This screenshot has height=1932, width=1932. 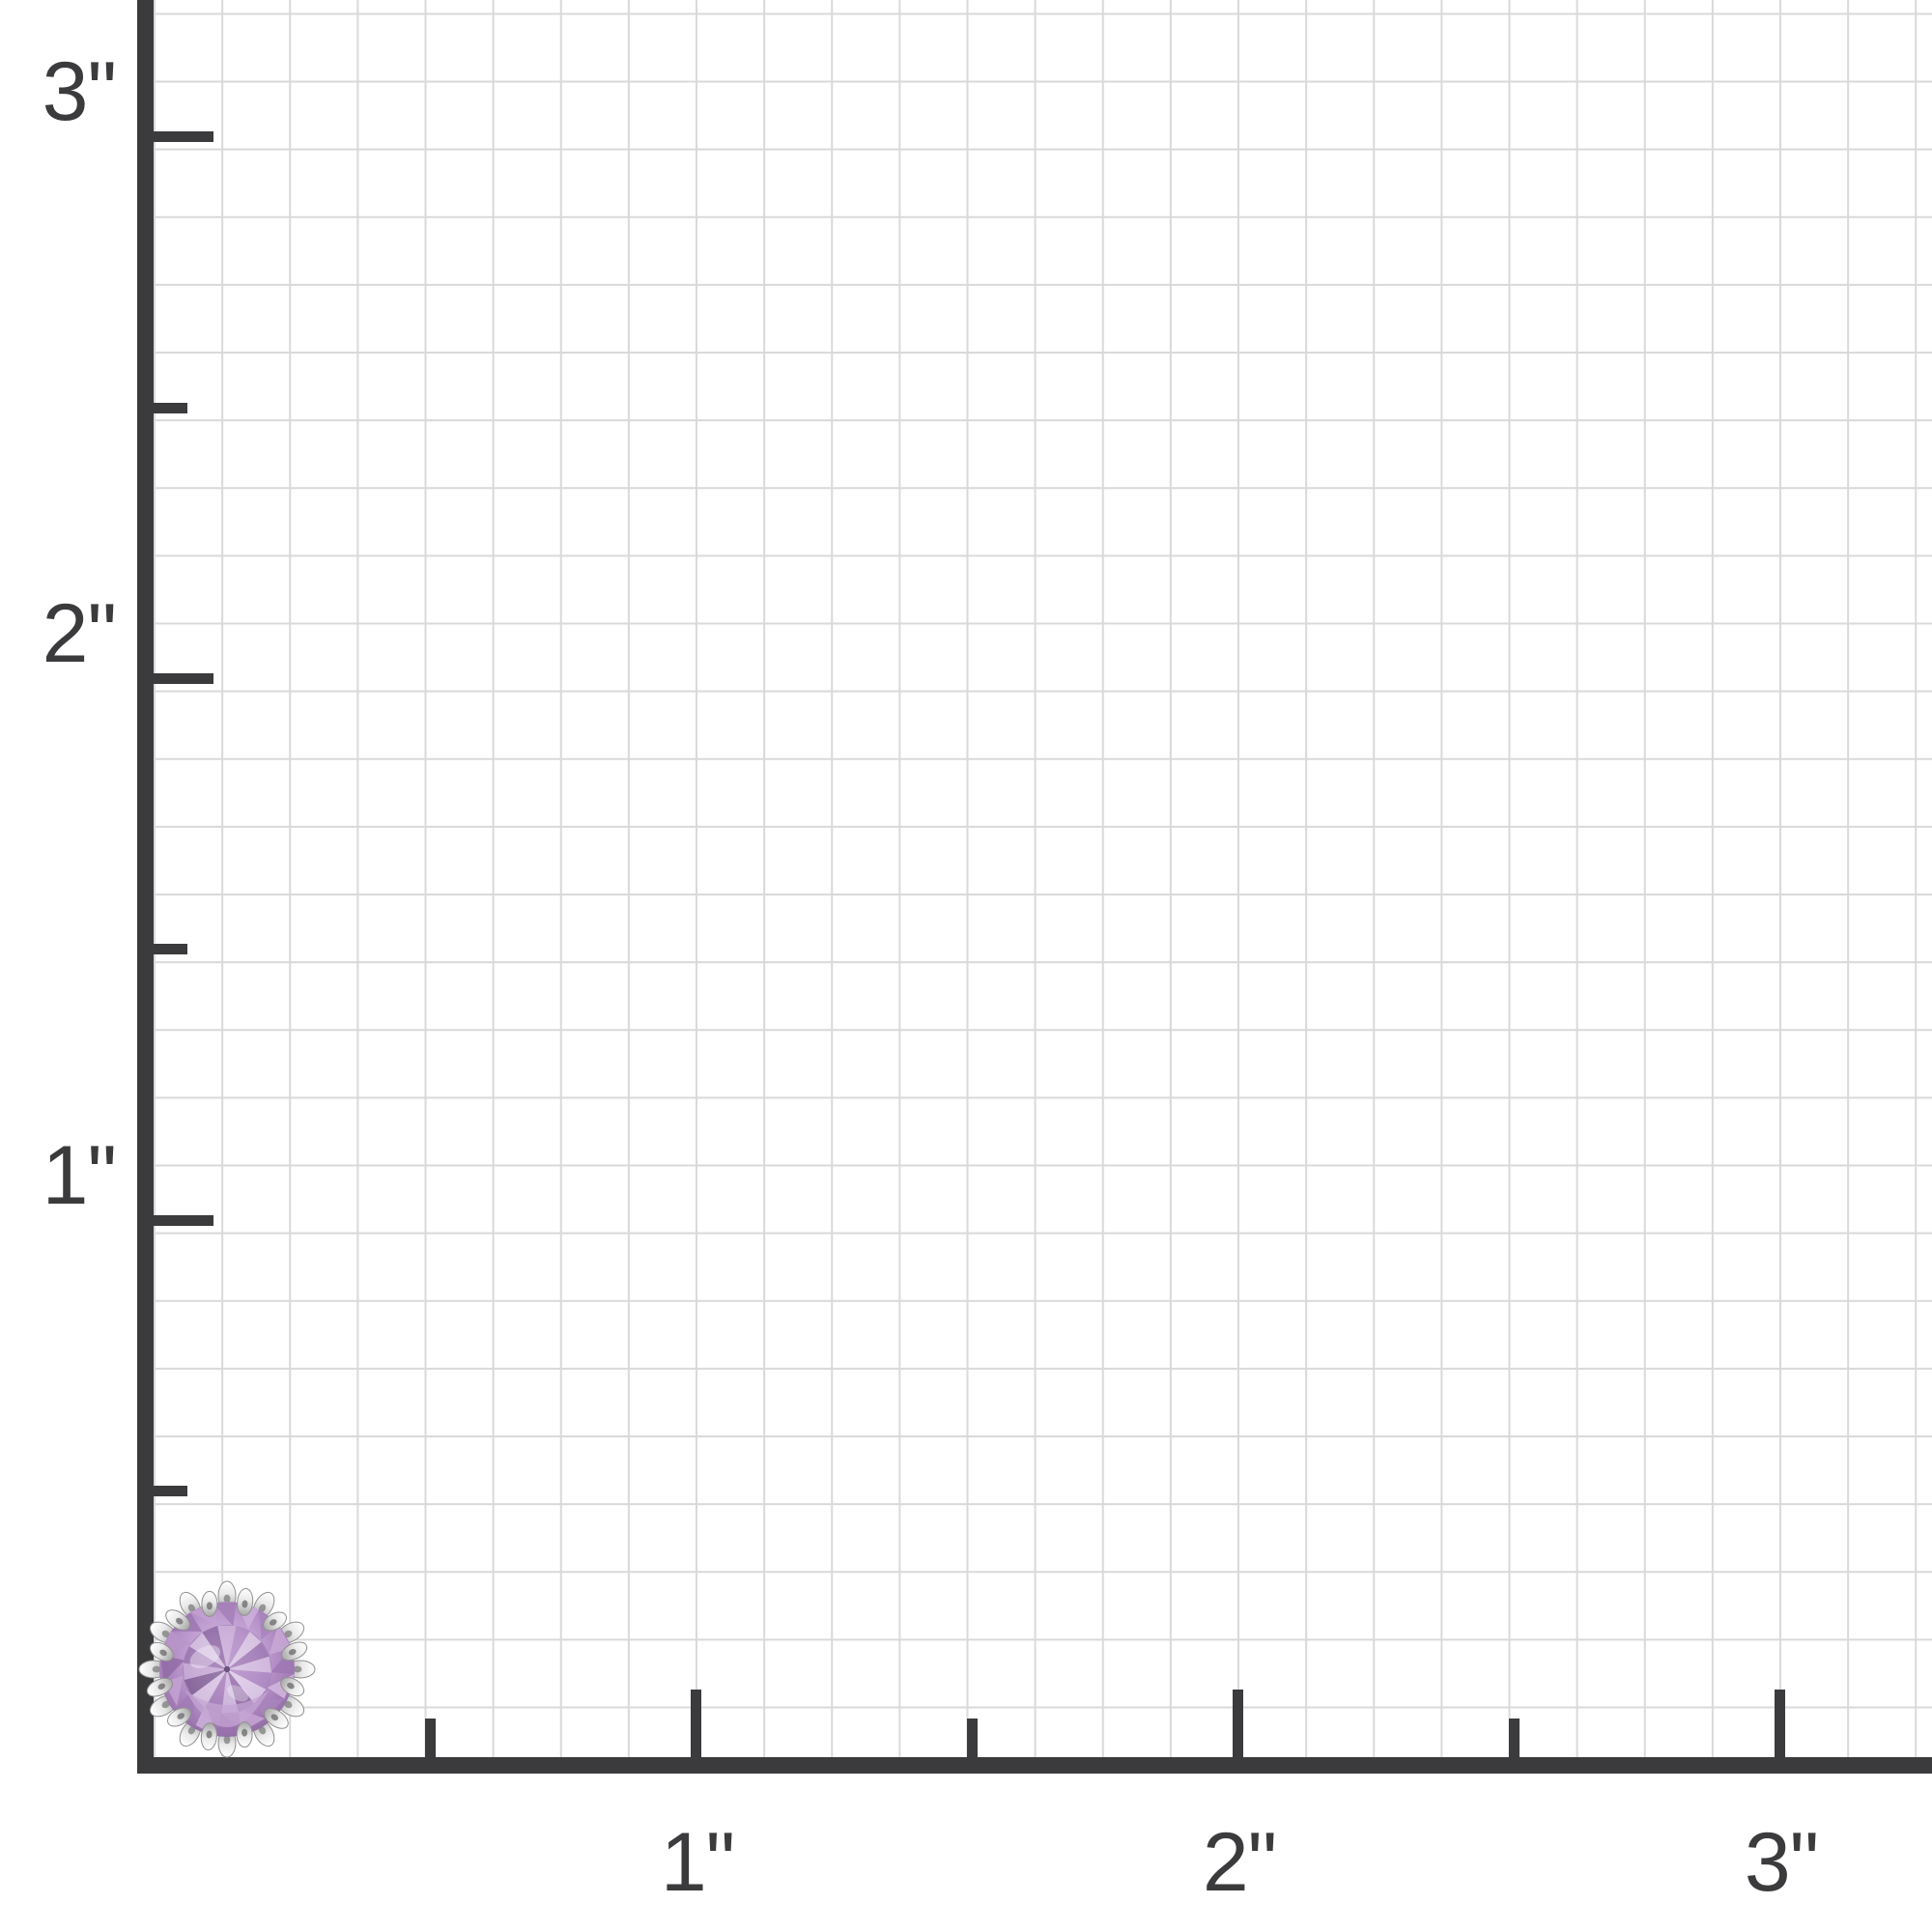 What do you see at coordinates (79, 91) in the screenshot?
I see `y-axis-label-3in: 3"` at bounding box center [79, 91].